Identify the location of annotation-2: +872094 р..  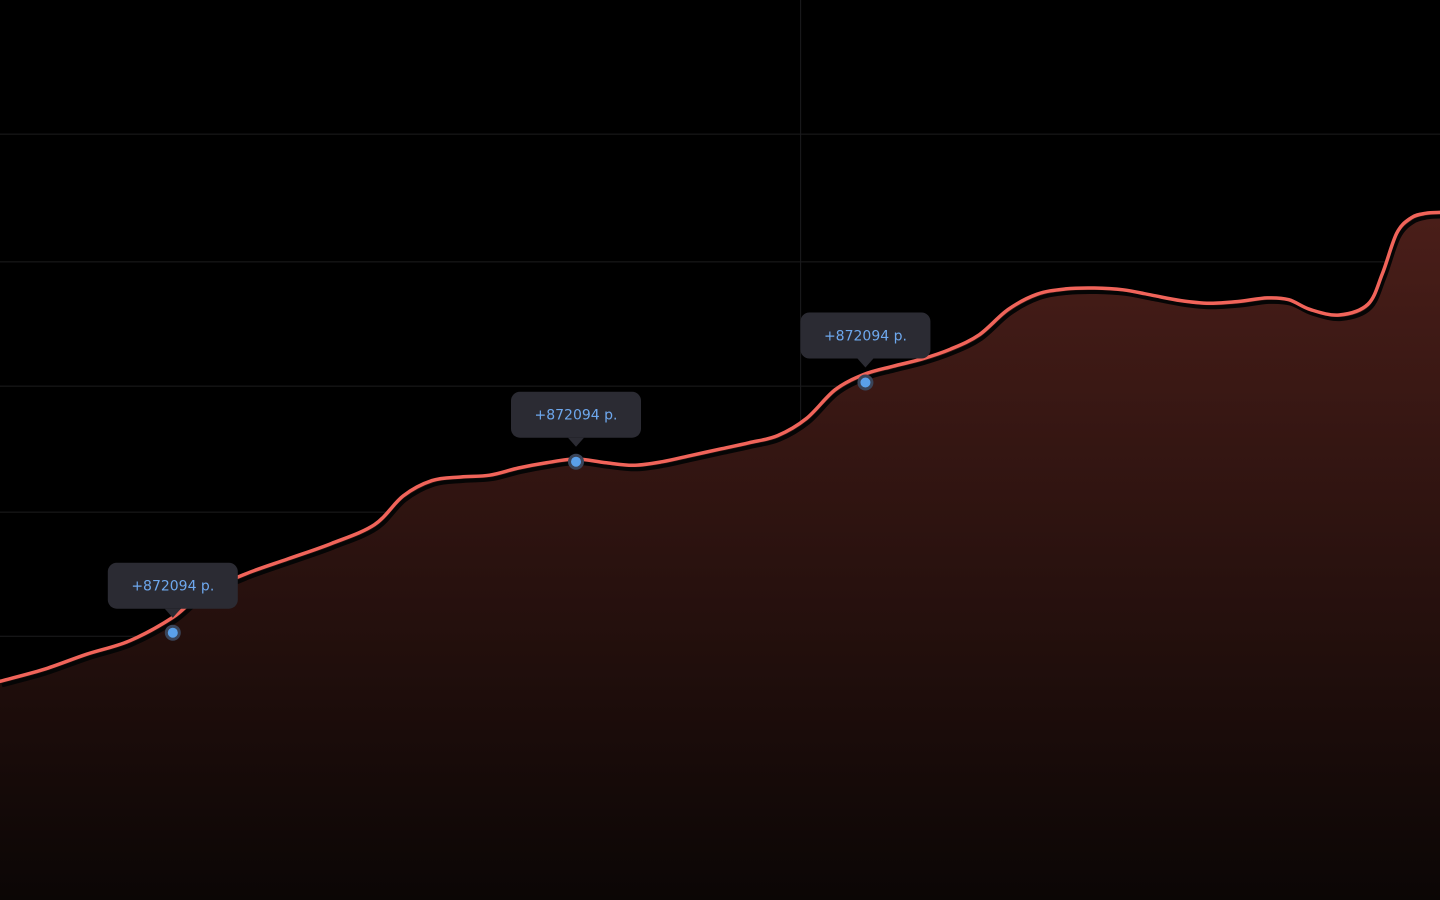
(576, 430).